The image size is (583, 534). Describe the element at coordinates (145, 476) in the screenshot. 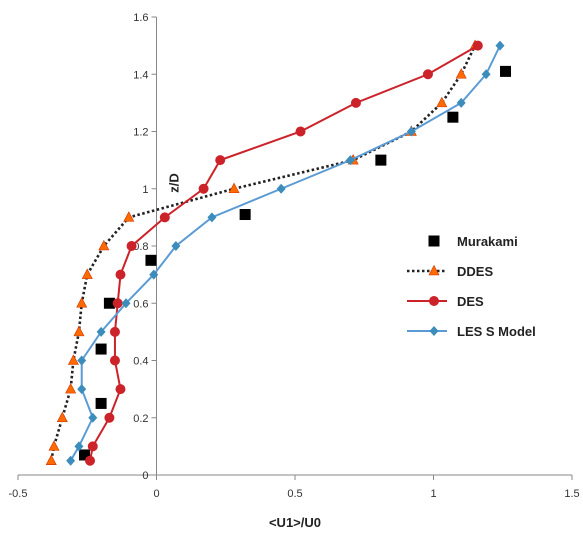

I see `y-tick-label: 0` at that location.